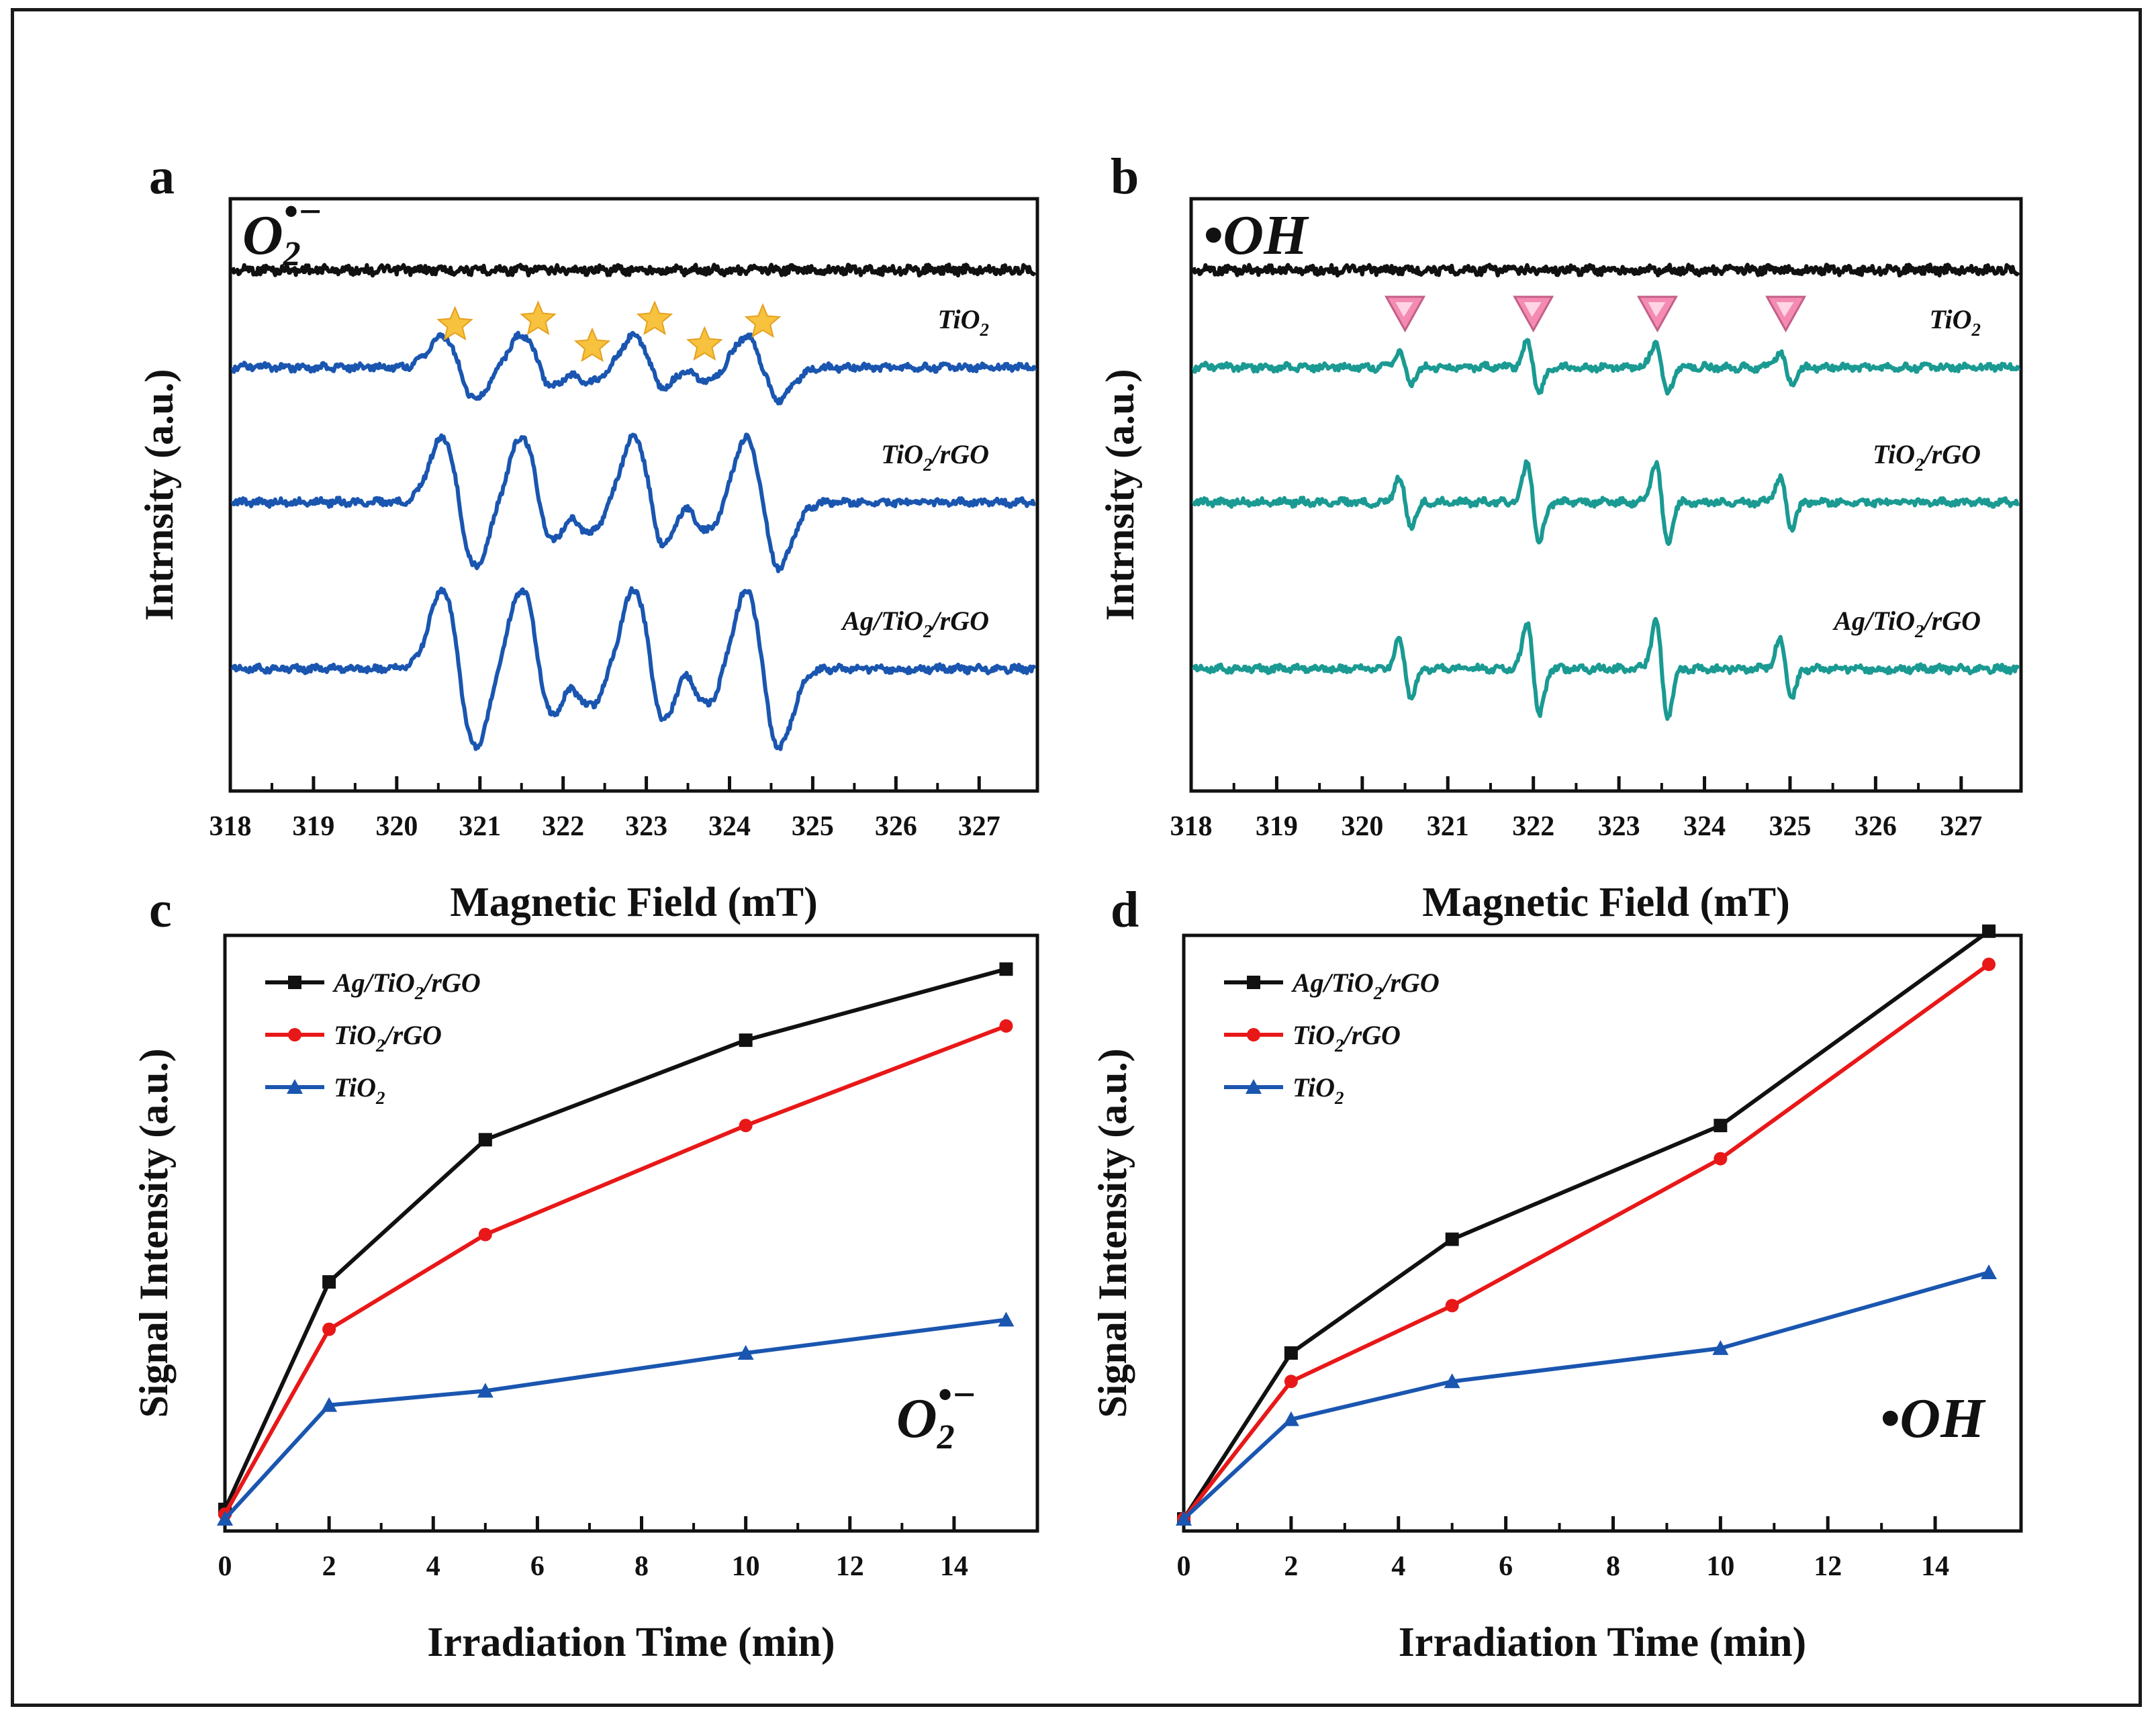 The height and width of the screenshot is (1719, 2156). Describe the element at coordinates (1192, 826) in the screenshot. I see `panel-b-x-tick-label-0: 318` at that location.